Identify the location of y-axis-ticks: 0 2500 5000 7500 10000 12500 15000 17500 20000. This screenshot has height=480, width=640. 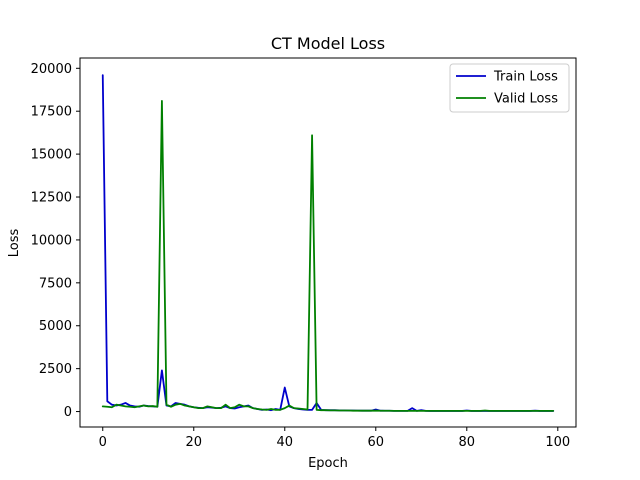
(55, 241).